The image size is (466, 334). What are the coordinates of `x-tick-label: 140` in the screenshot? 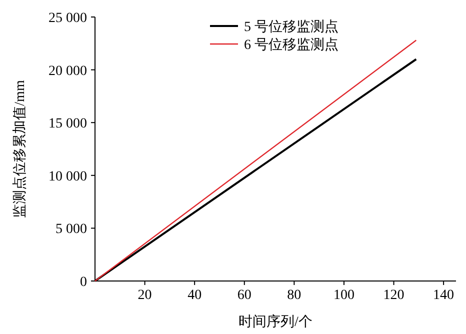 It's located at (443, 295).